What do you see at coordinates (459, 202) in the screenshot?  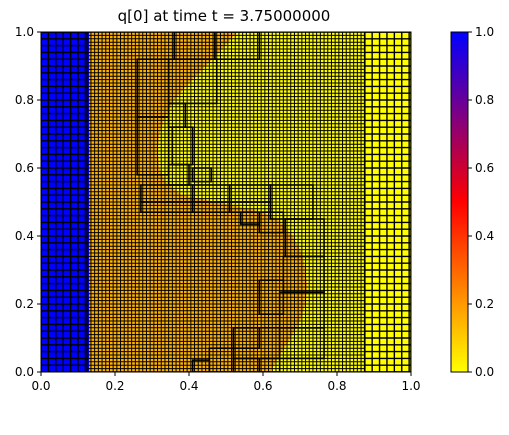 I see `colorbar-gradient` at bounding box center [459, 202].